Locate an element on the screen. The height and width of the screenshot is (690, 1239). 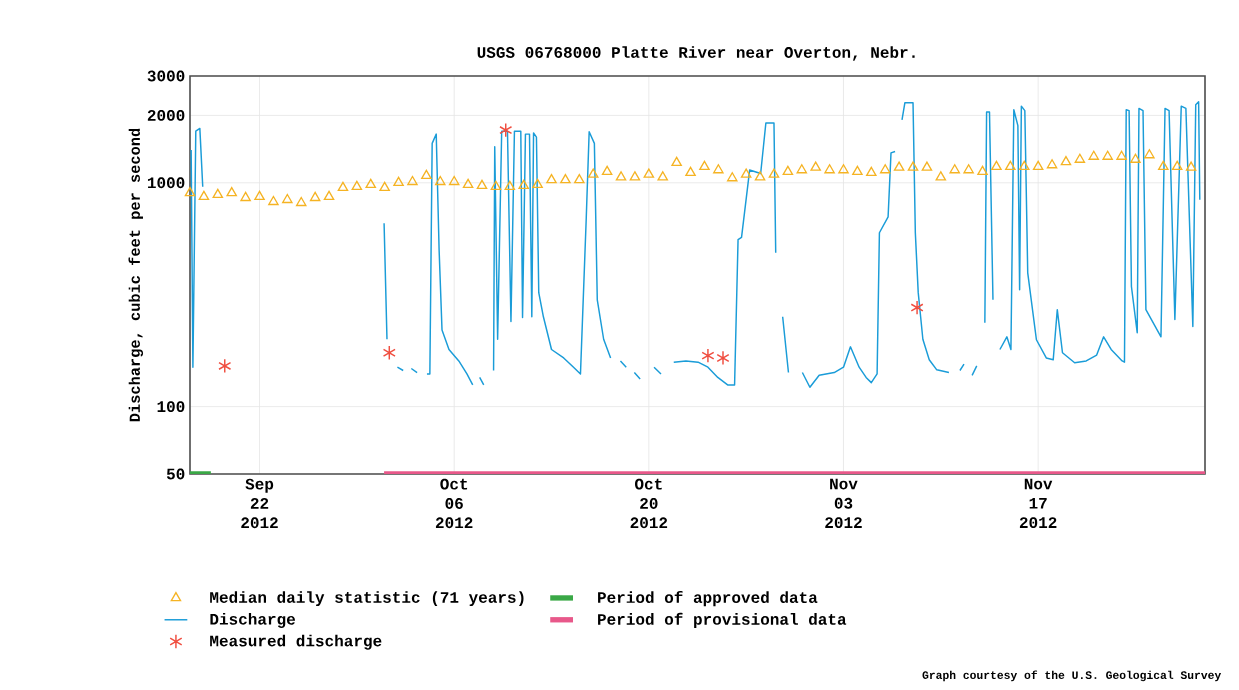
y-tick-label: 3000 is located at coordinates (166, 76).